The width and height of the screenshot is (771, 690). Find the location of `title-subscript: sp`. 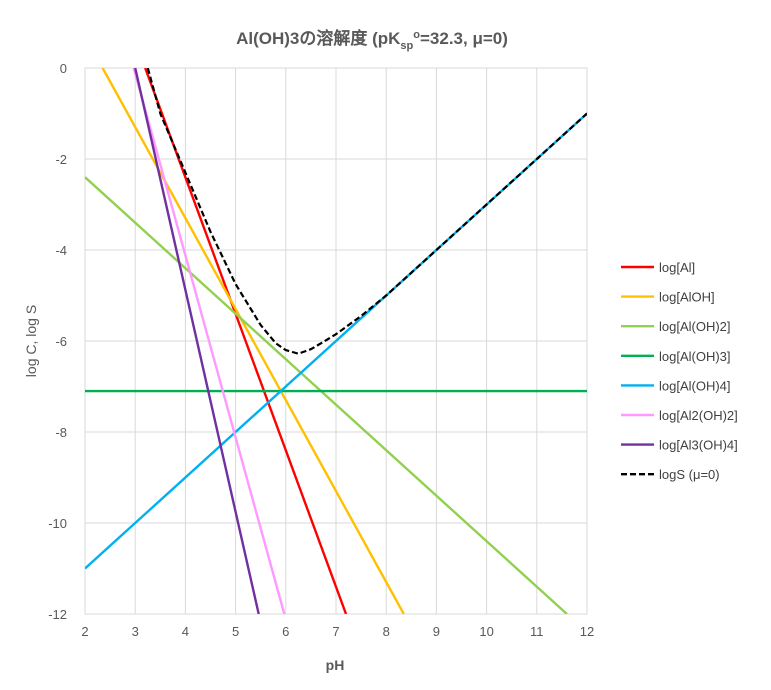

title-subscript: sp is located at coordinates (406, 46).